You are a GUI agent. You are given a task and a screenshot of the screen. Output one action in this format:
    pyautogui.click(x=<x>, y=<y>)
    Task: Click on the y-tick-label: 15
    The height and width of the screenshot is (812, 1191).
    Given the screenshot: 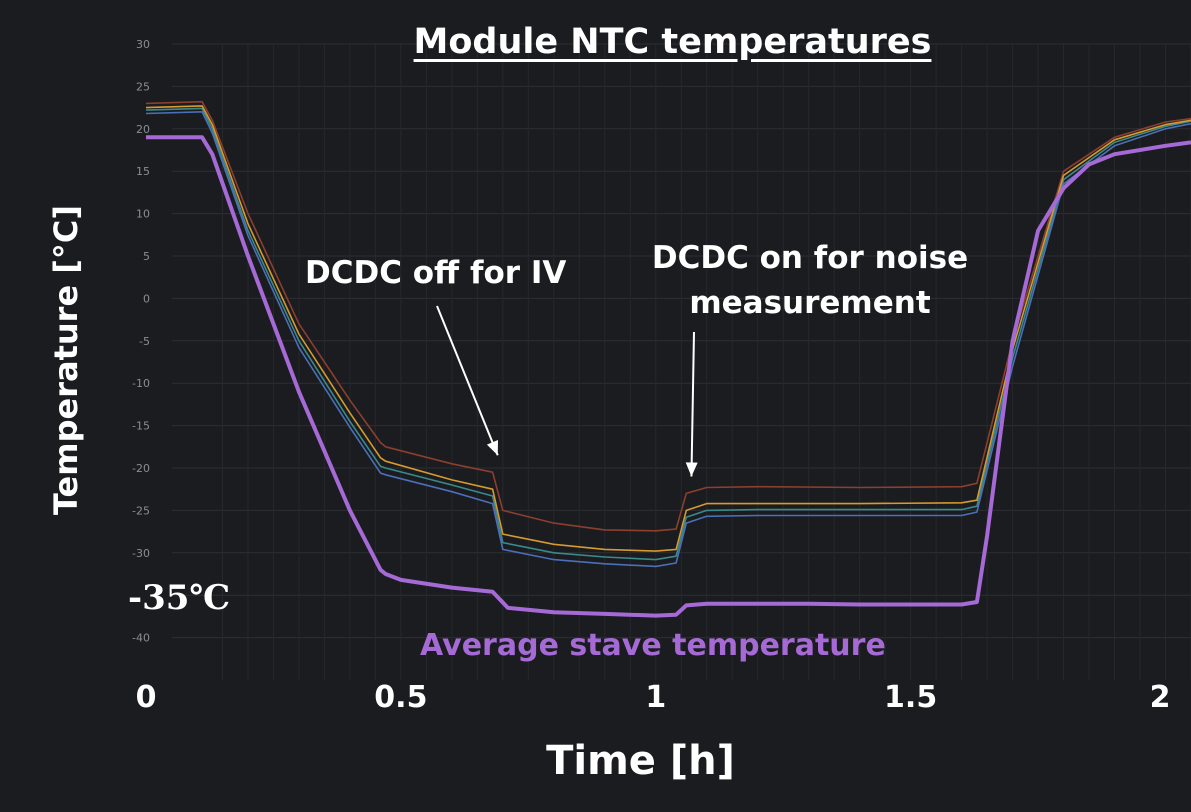 What is the action you would take?
    pyautogui.click(x=143, y=171)
    